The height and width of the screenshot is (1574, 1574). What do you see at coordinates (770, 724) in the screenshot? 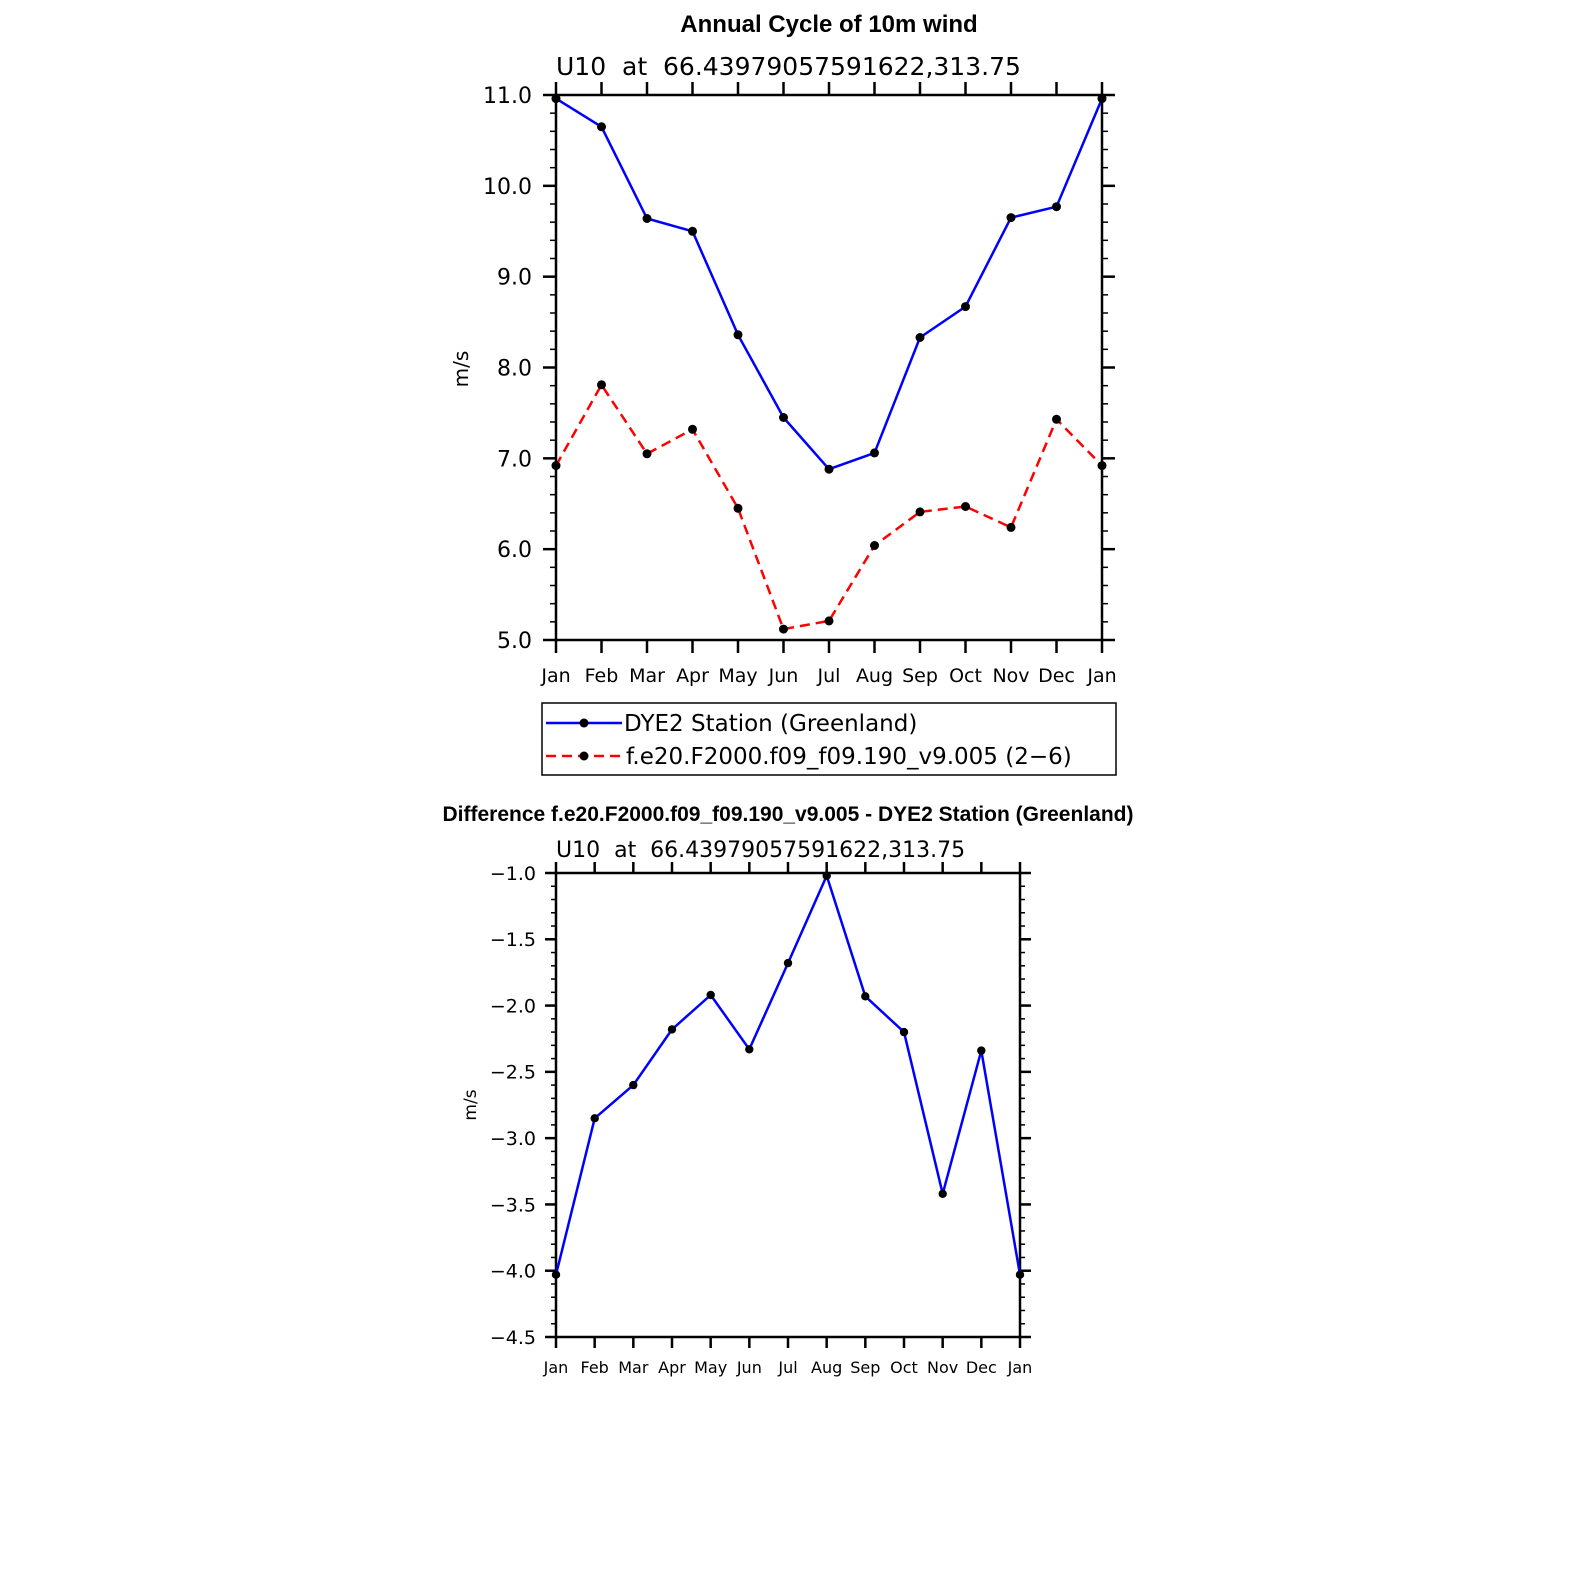
I see `legend-label: DYE2 Station (Greenland)` at bounding box center [770, 724].